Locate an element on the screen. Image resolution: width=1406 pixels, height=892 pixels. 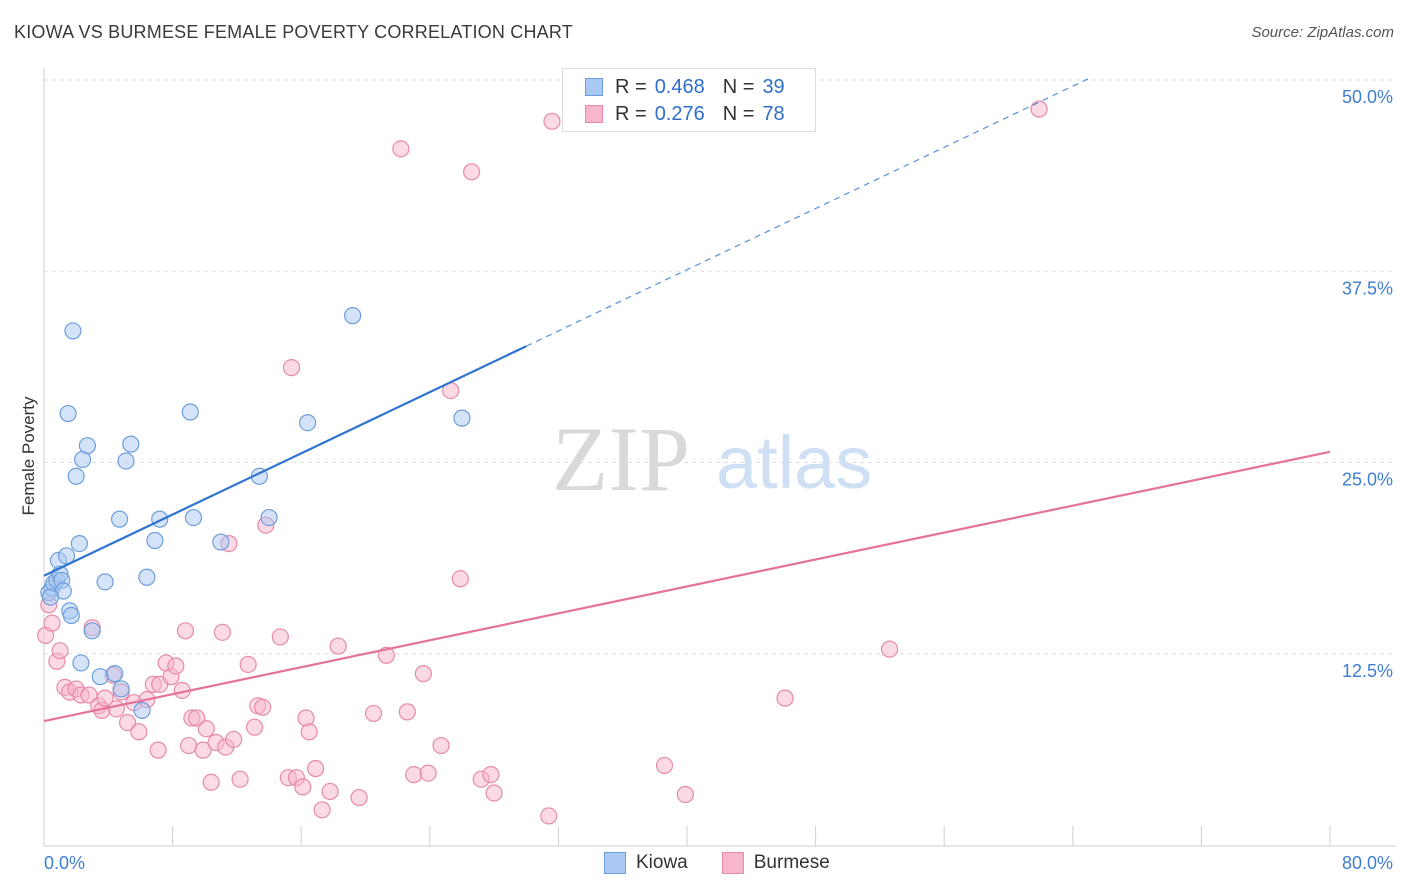
y-tick-label: 25.0% is located at coordinates (1367, 480).